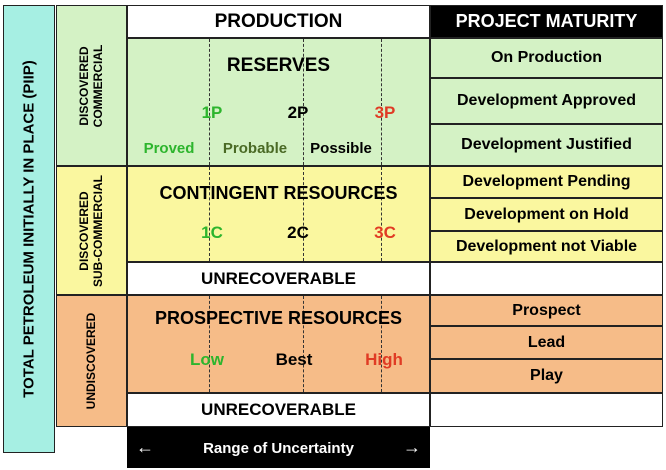 Image resolution: width=666 pixels, height=470 pixels. I want to click on maturity-play-text: Play, so click(546, 375).